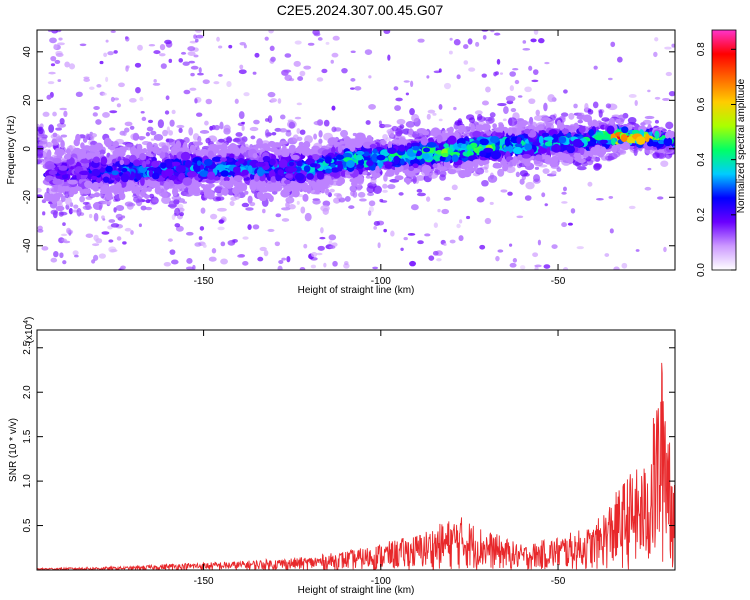  What do you see at coordinates (741, 145) in the screenshot?
I see `colorbar-label: Normalized spectral amplitude` at bounding box center [741, 145].